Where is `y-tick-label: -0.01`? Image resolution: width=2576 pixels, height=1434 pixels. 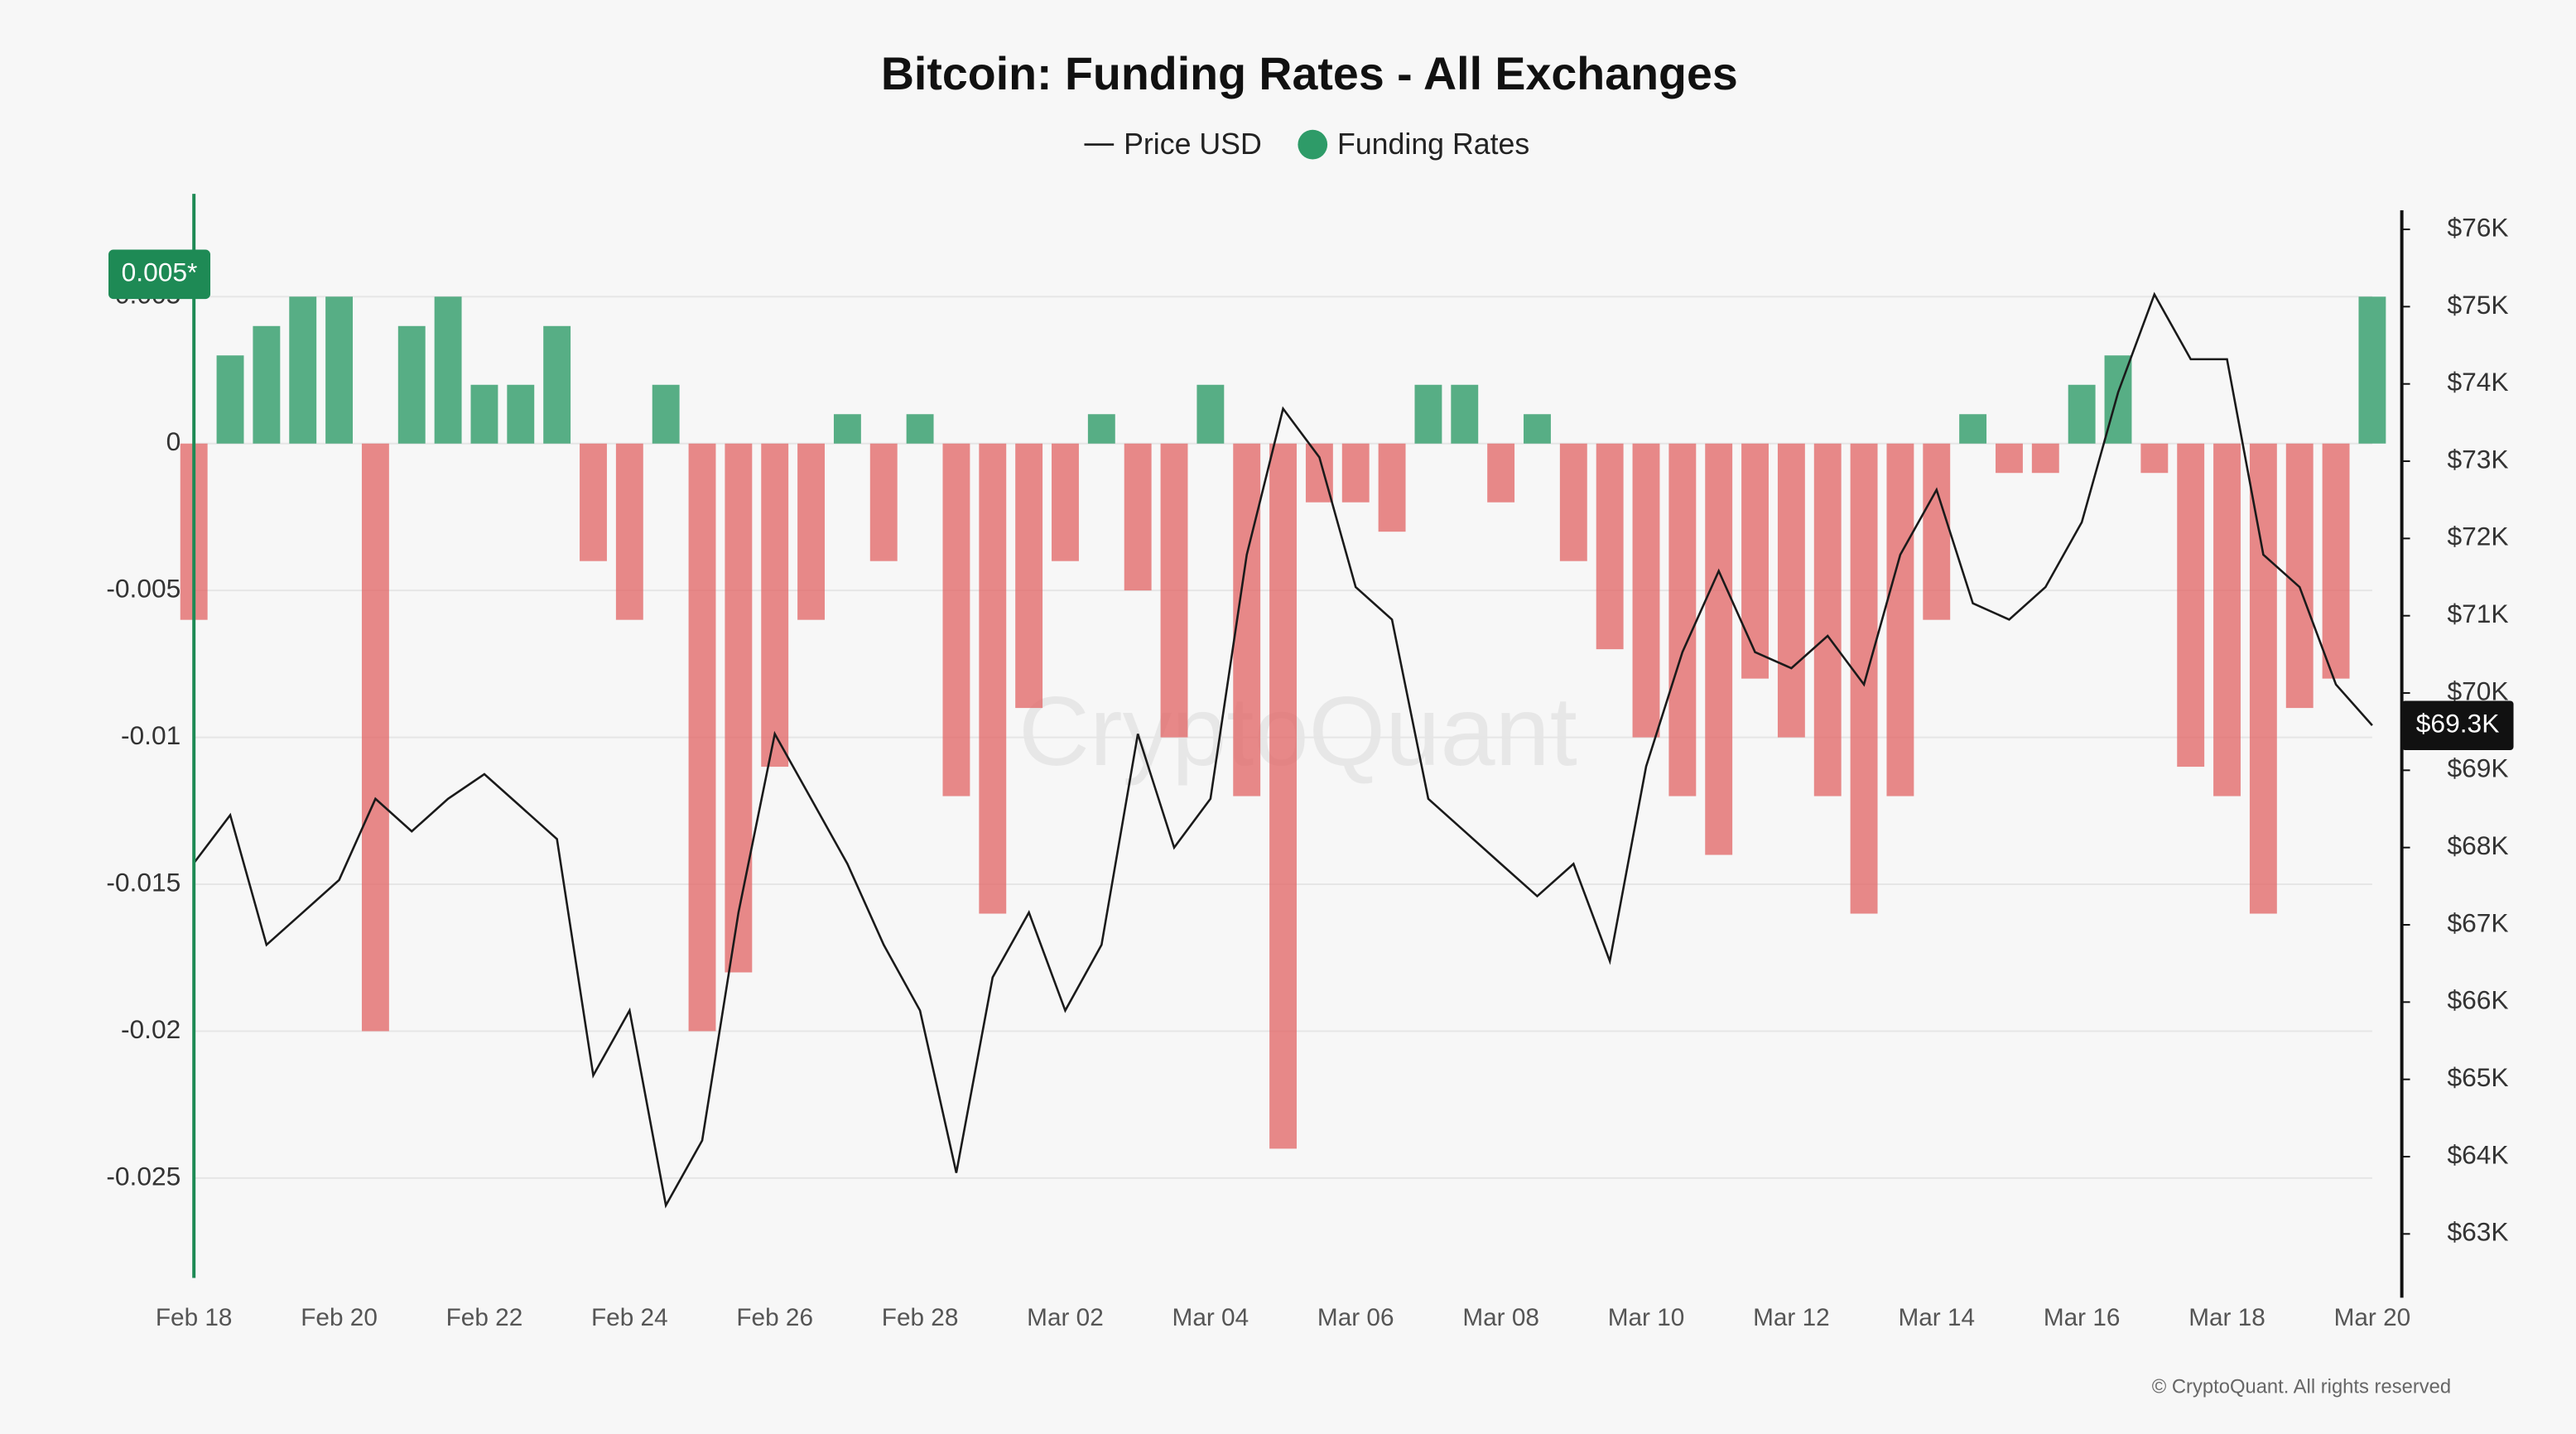
y-tick-label: -0.01 is located at coordinates (151, 735).